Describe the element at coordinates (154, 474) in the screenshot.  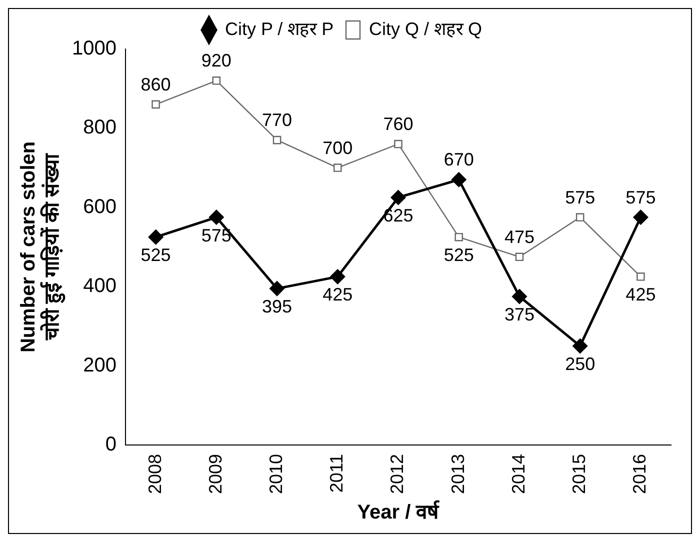
I see `x-tick-label: 2008` at that location.